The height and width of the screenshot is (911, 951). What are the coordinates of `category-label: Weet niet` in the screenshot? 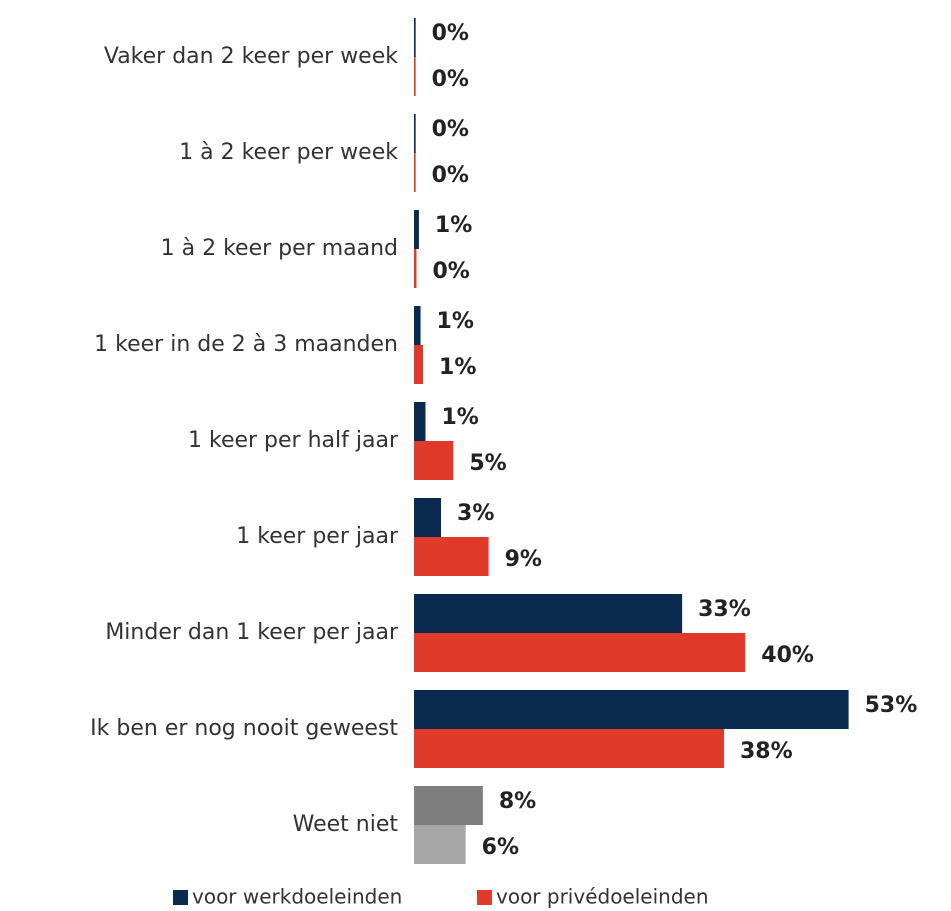 It's located at (346, 824).